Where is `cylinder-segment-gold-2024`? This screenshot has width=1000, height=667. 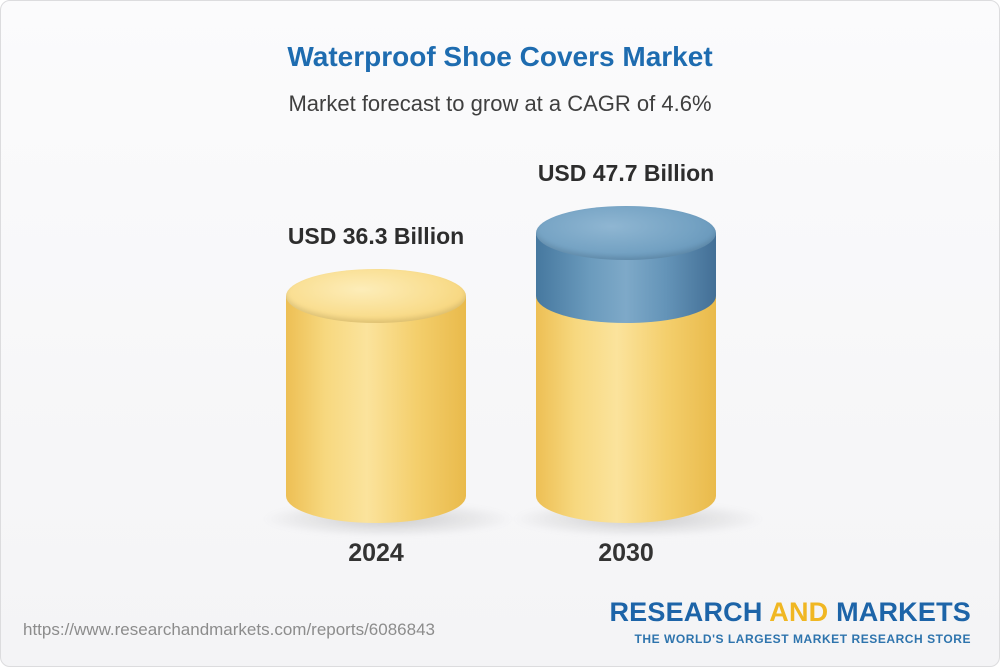
cylinder-segment-gold-2024 is located at coordinates (376, 409).